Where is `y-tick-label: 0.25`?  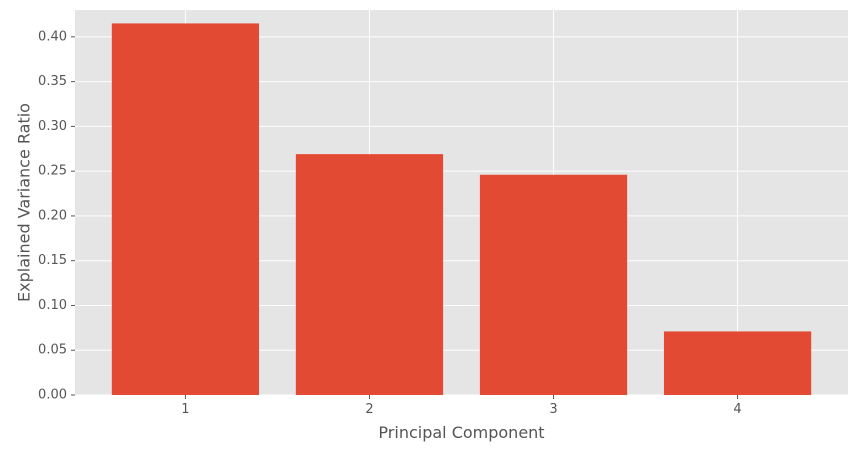
y-tick-label: 0.25 is located at coordinates (52, 171).